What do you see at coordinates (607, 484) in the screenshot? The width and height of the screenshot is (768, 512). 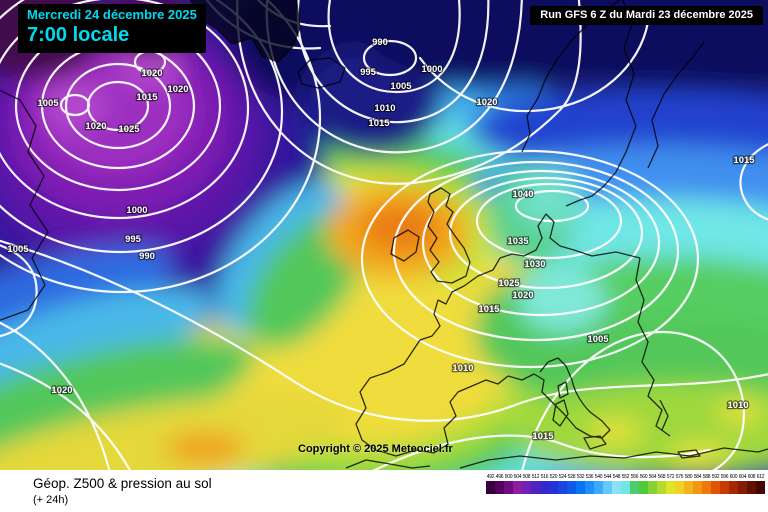 I see `legend-cell: 544` at bounding box center [607, 484].